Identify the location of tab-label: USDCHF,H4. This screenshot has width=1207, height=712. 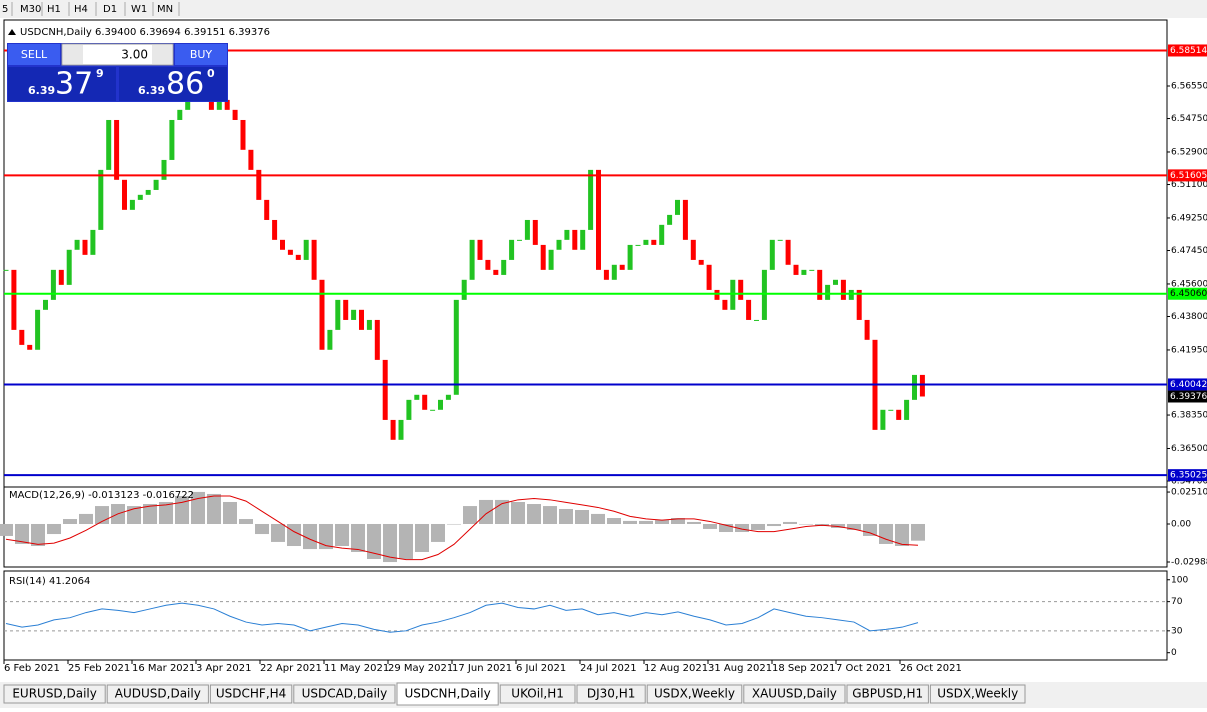
(251, 694).